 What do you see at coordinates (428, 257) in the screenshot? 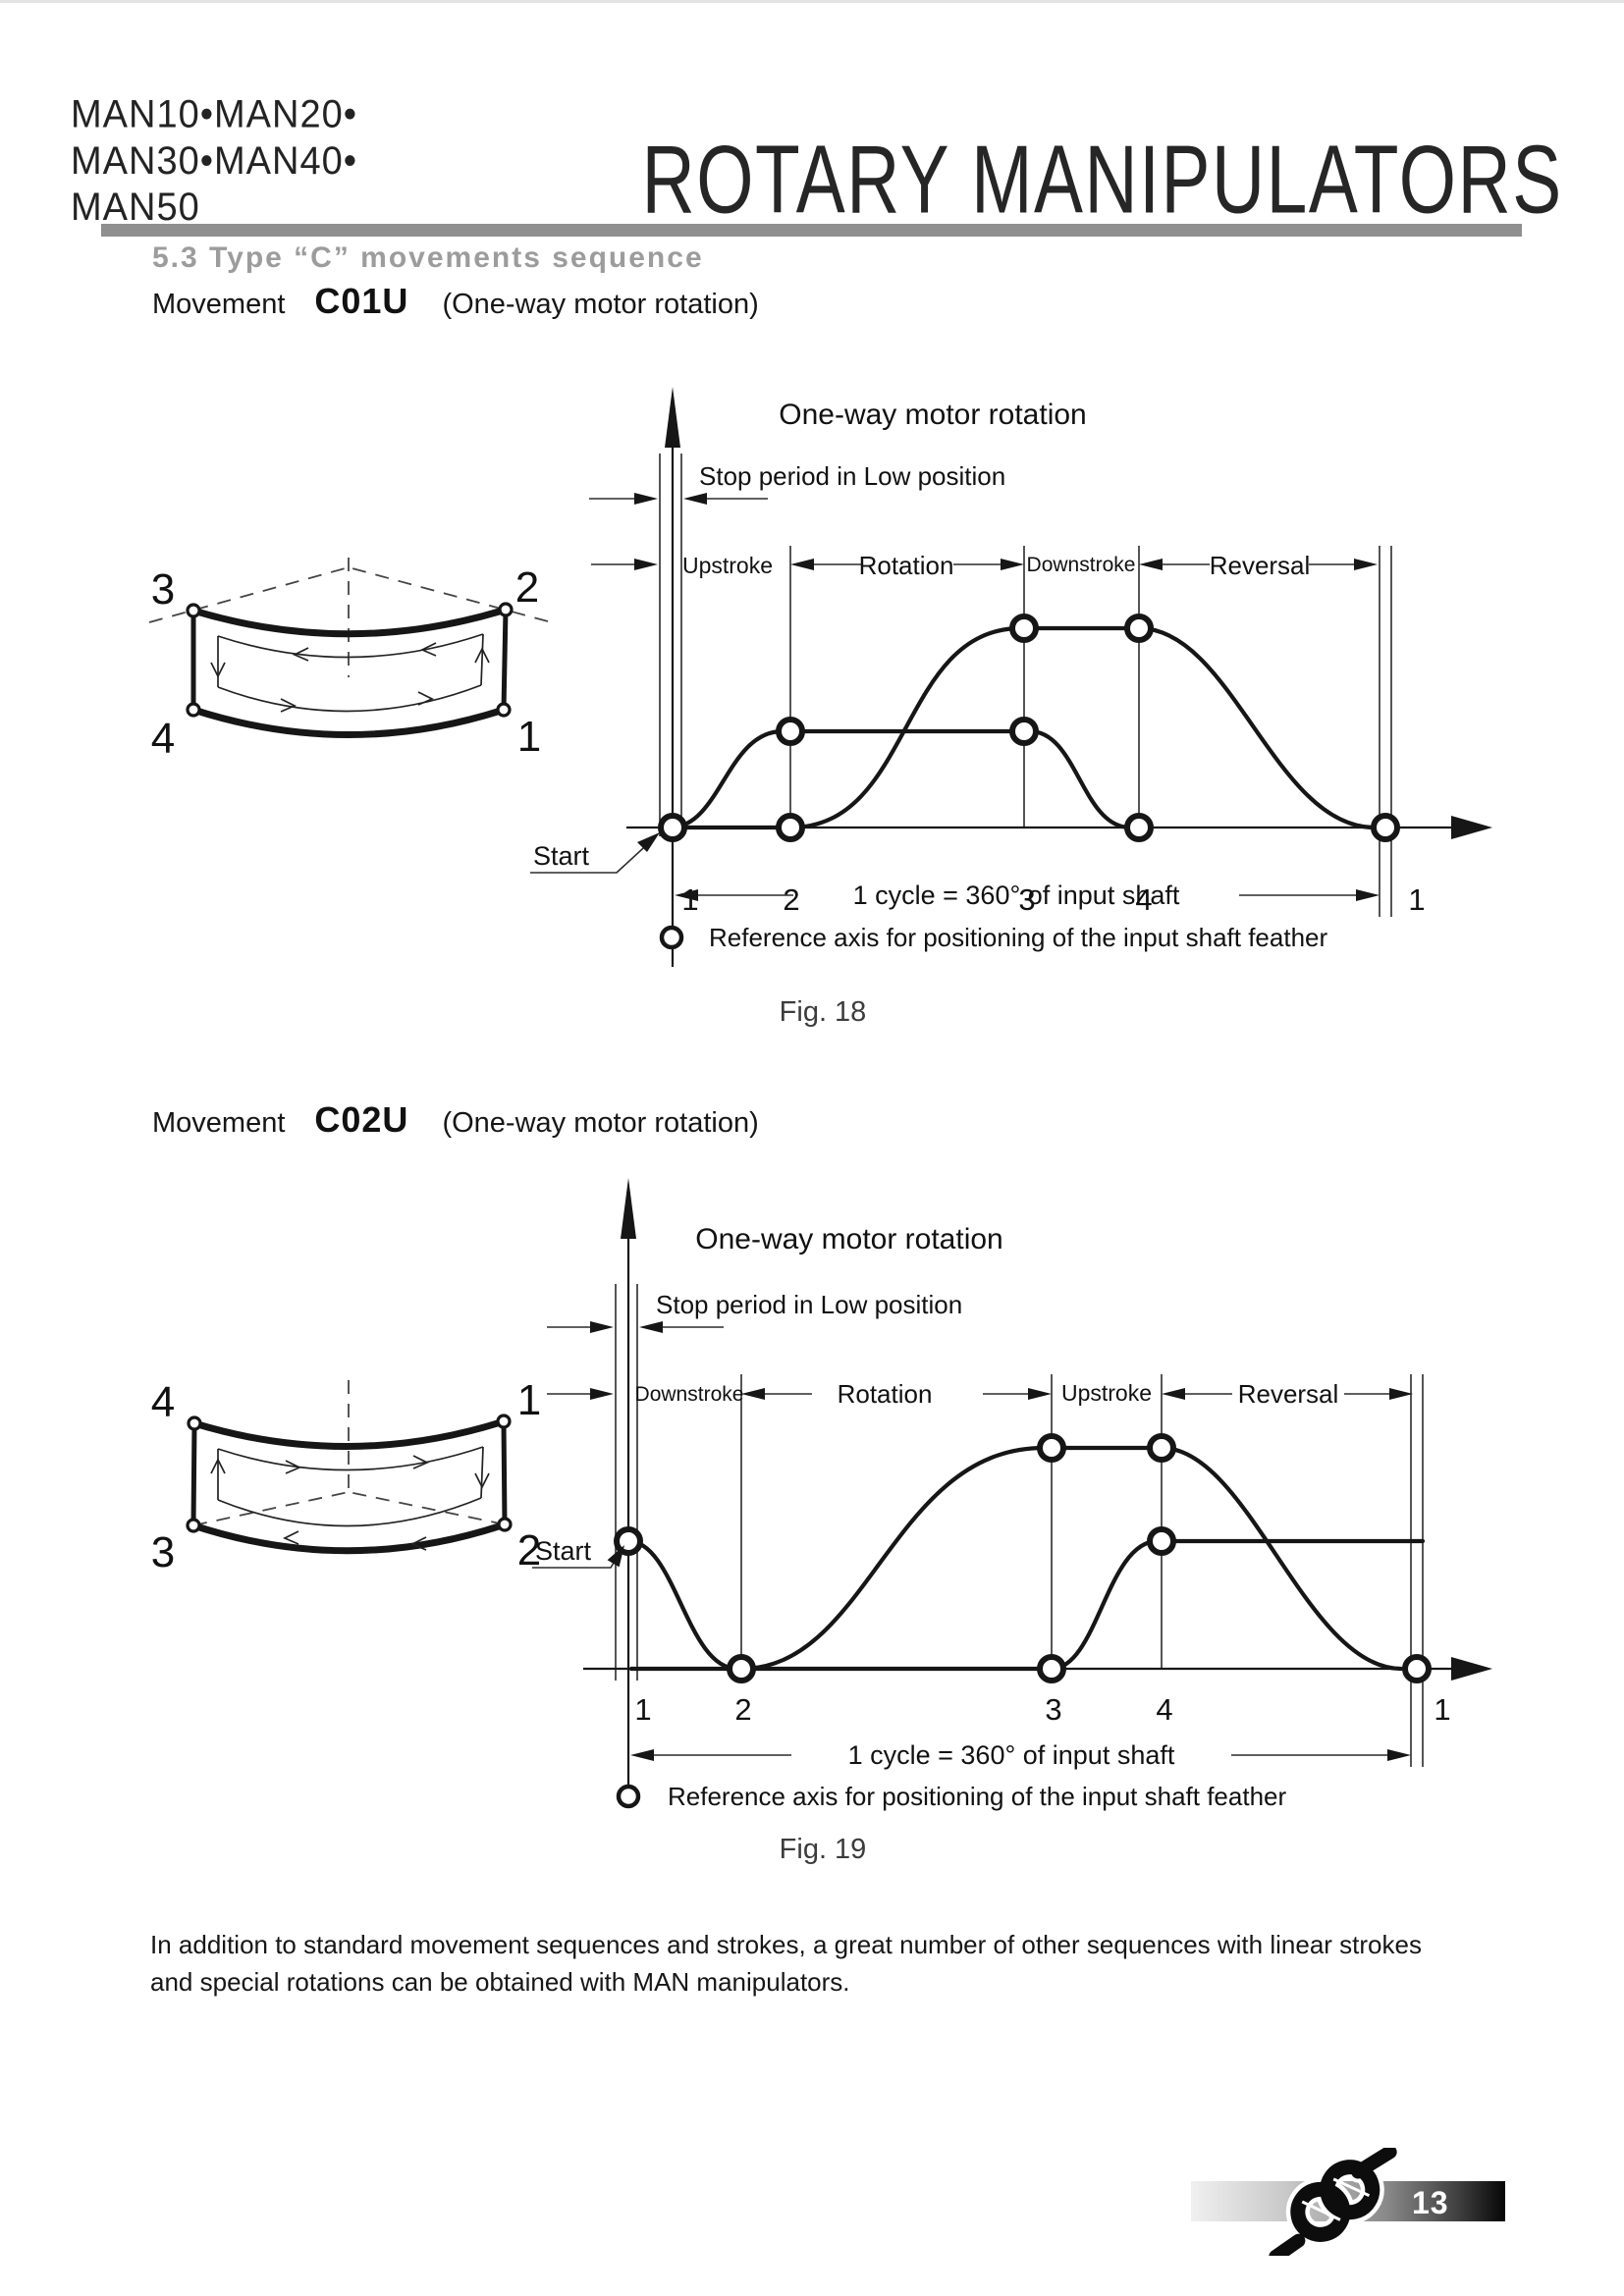
I see `section-heading: 5.3 Type “C” movements sequence` at bounding box center [428, 257].